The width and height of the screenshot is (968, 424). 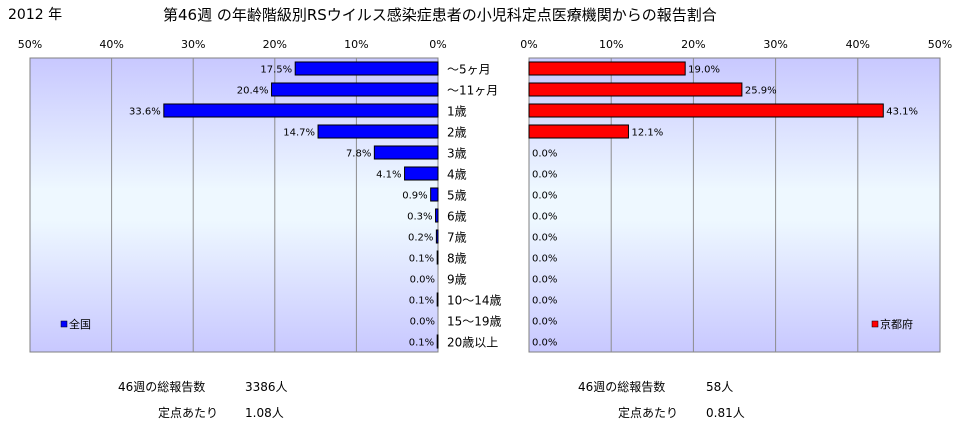 What do you see at coordinates (457, 238) in the screenshot?
I see `age-category-label: 7歳` at bounding box center [457, 238].